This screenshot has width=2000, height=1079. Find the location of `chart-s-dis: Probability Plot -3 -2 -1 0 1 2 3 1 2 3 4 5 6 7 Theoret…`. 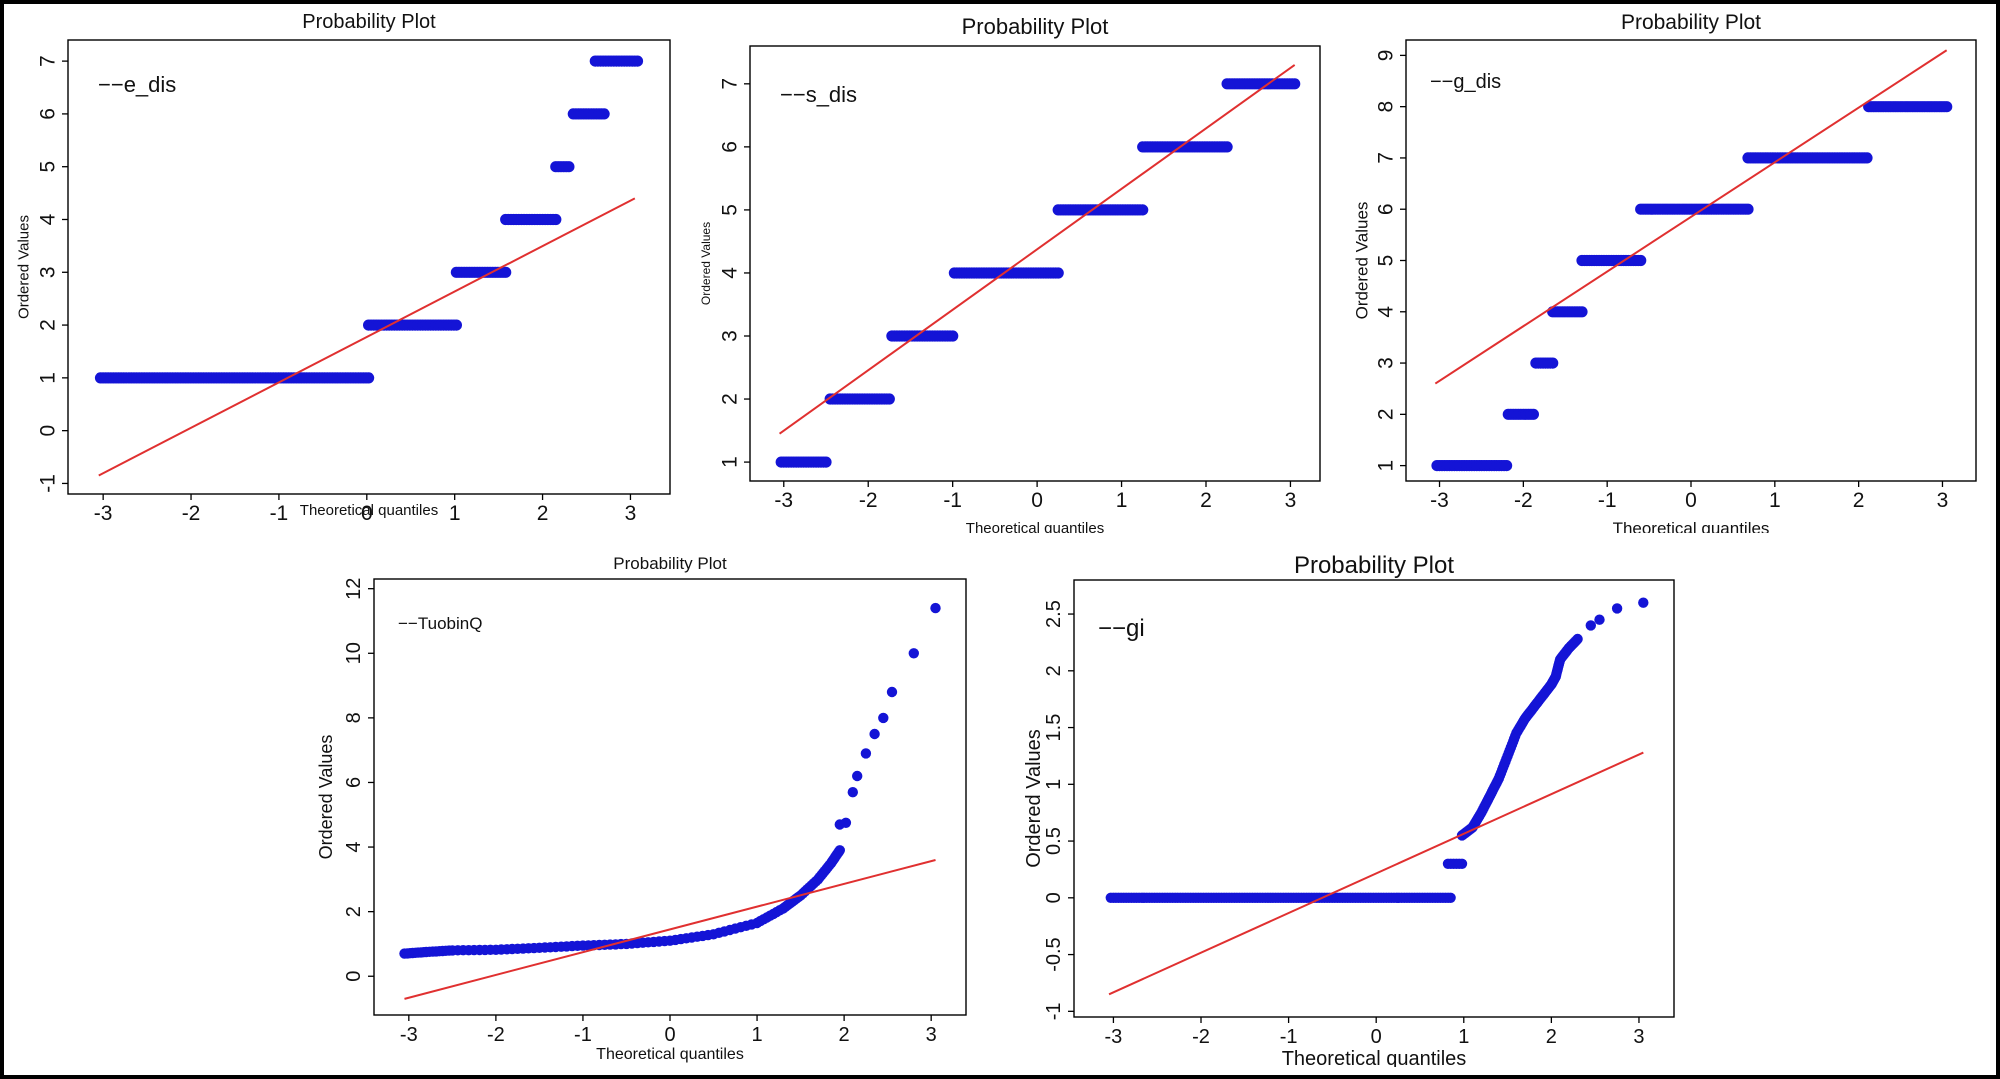

chart-s-dis: Probability Plot -3 -2 -1 0 1 2 3 1 2 3 4 5 6 7 Theoret… is located at coordinates (1010, 273).